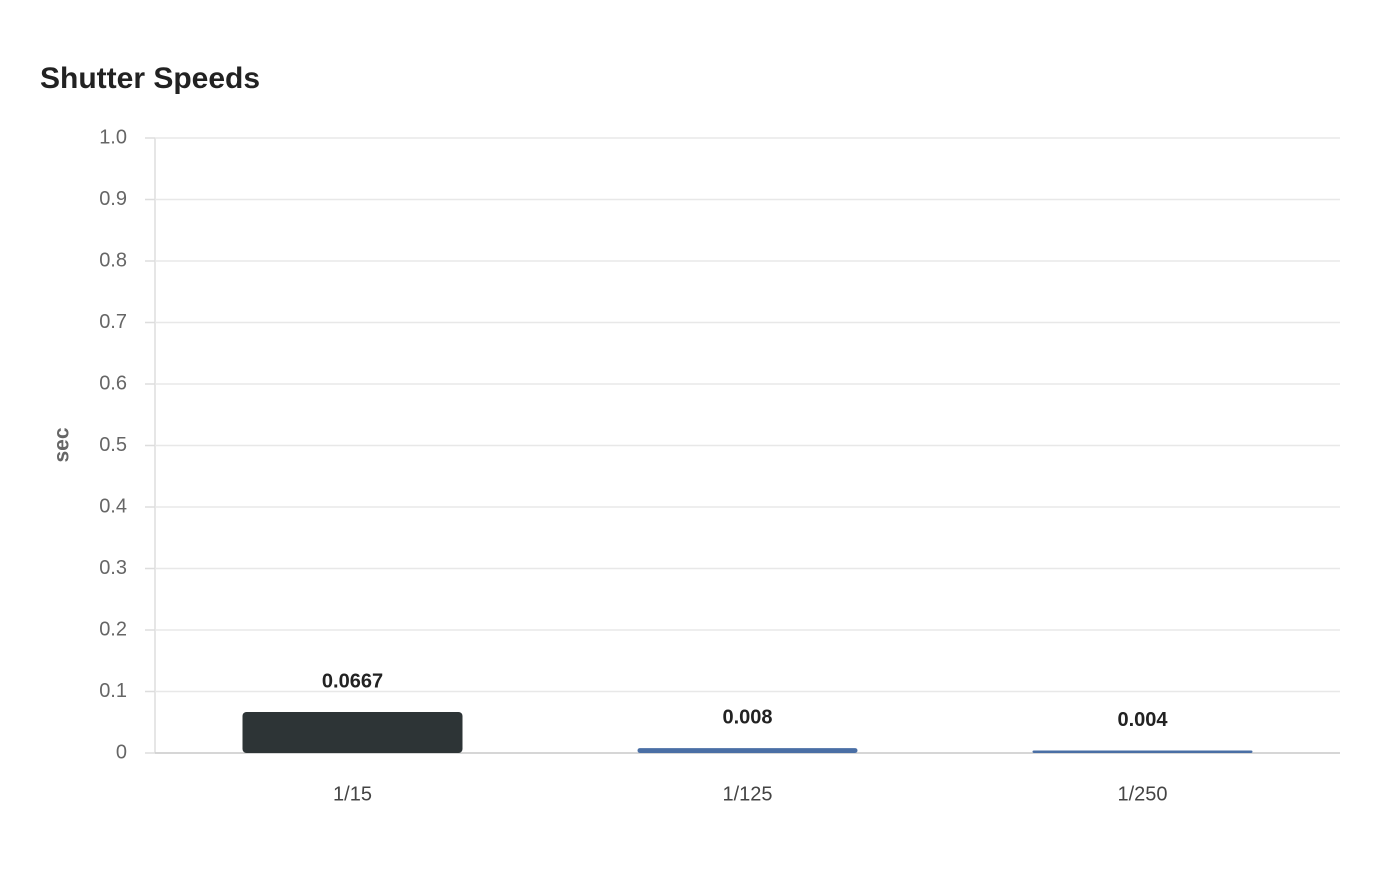  What do you see at coordinates (113, 629) in the screenshot?
I see `y-tick-label: 0.2` at bounding box center [113, 629].